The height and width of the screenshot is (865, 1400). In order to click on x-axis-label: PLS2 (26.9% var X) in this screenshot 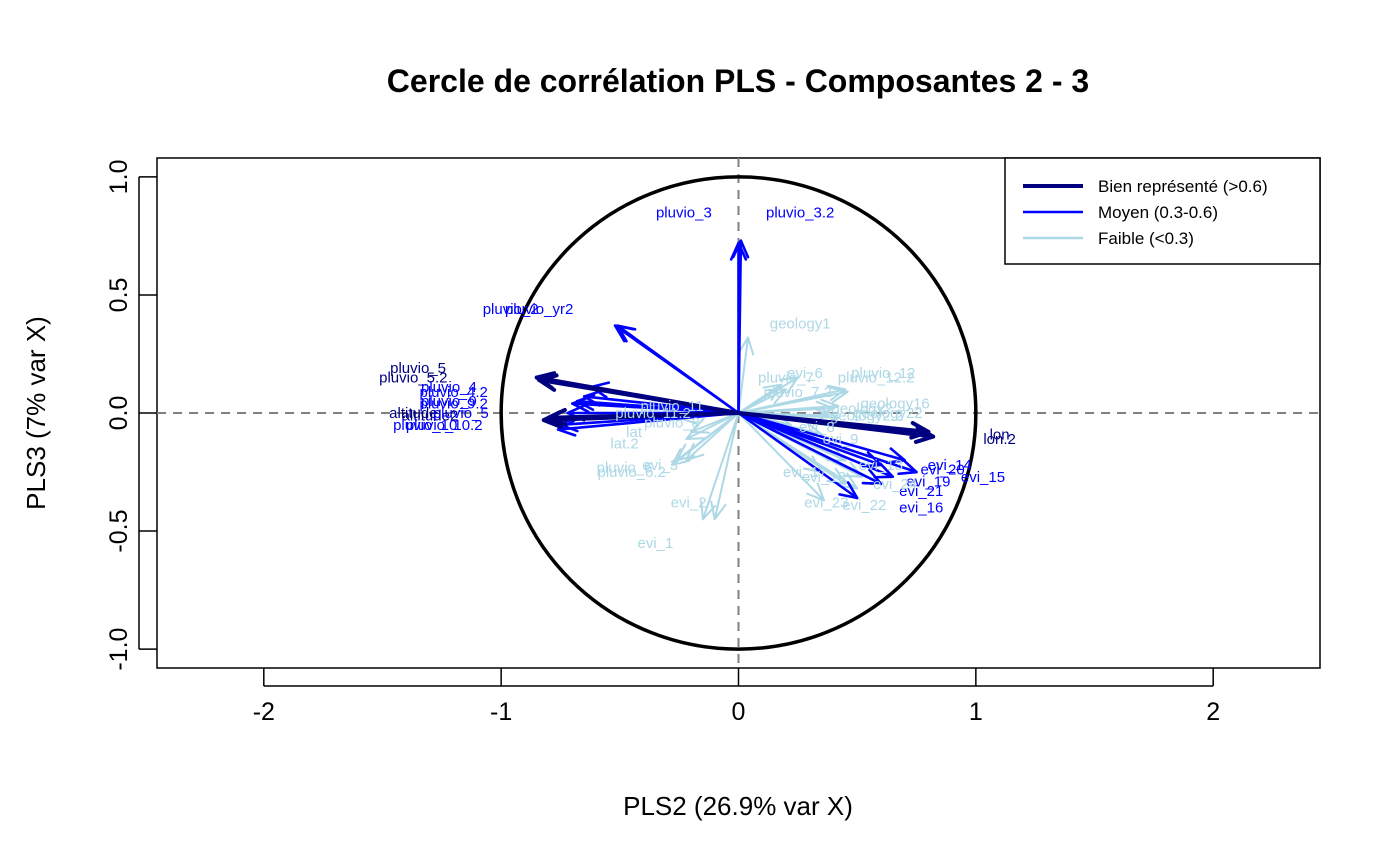, I will do `click(738, 806)`.